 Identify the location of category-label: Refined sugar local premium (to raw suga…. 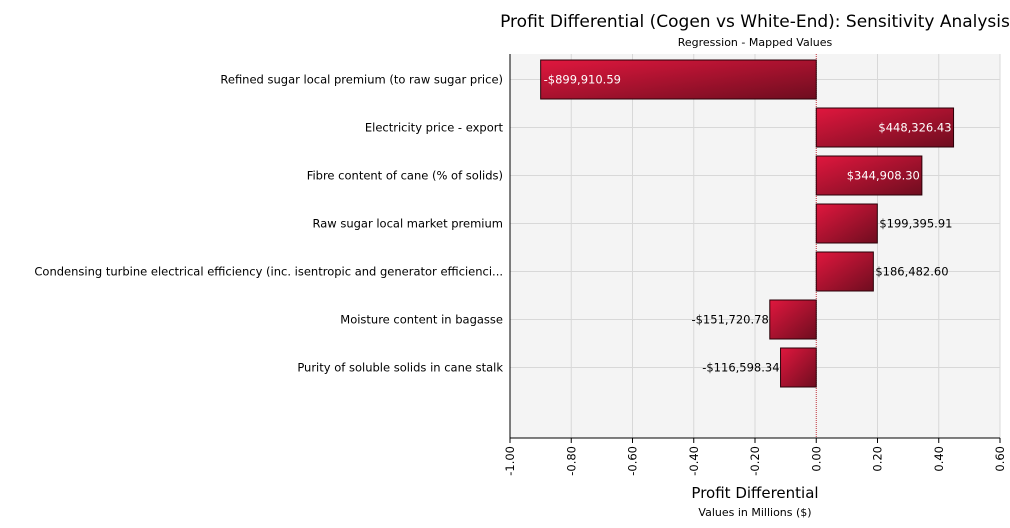
(361, 80).